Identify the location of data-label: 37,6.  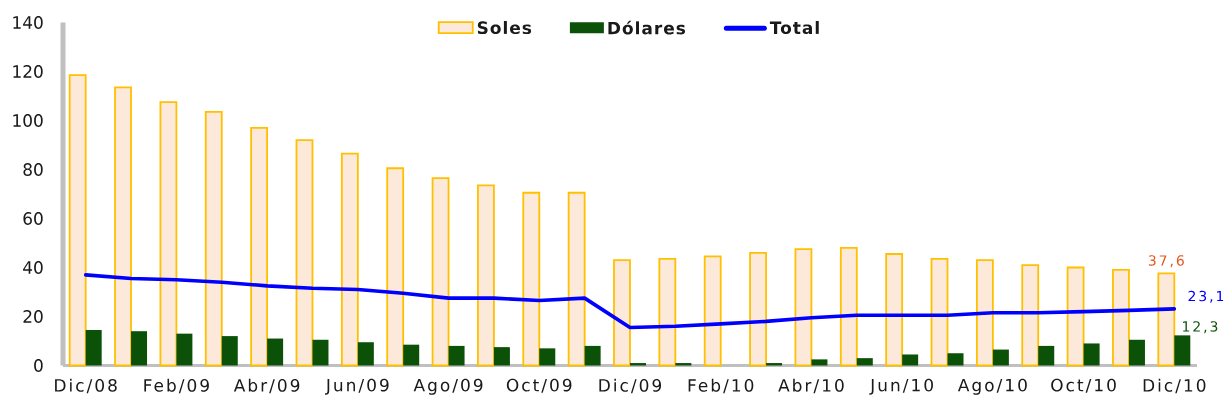
(1166, 261).